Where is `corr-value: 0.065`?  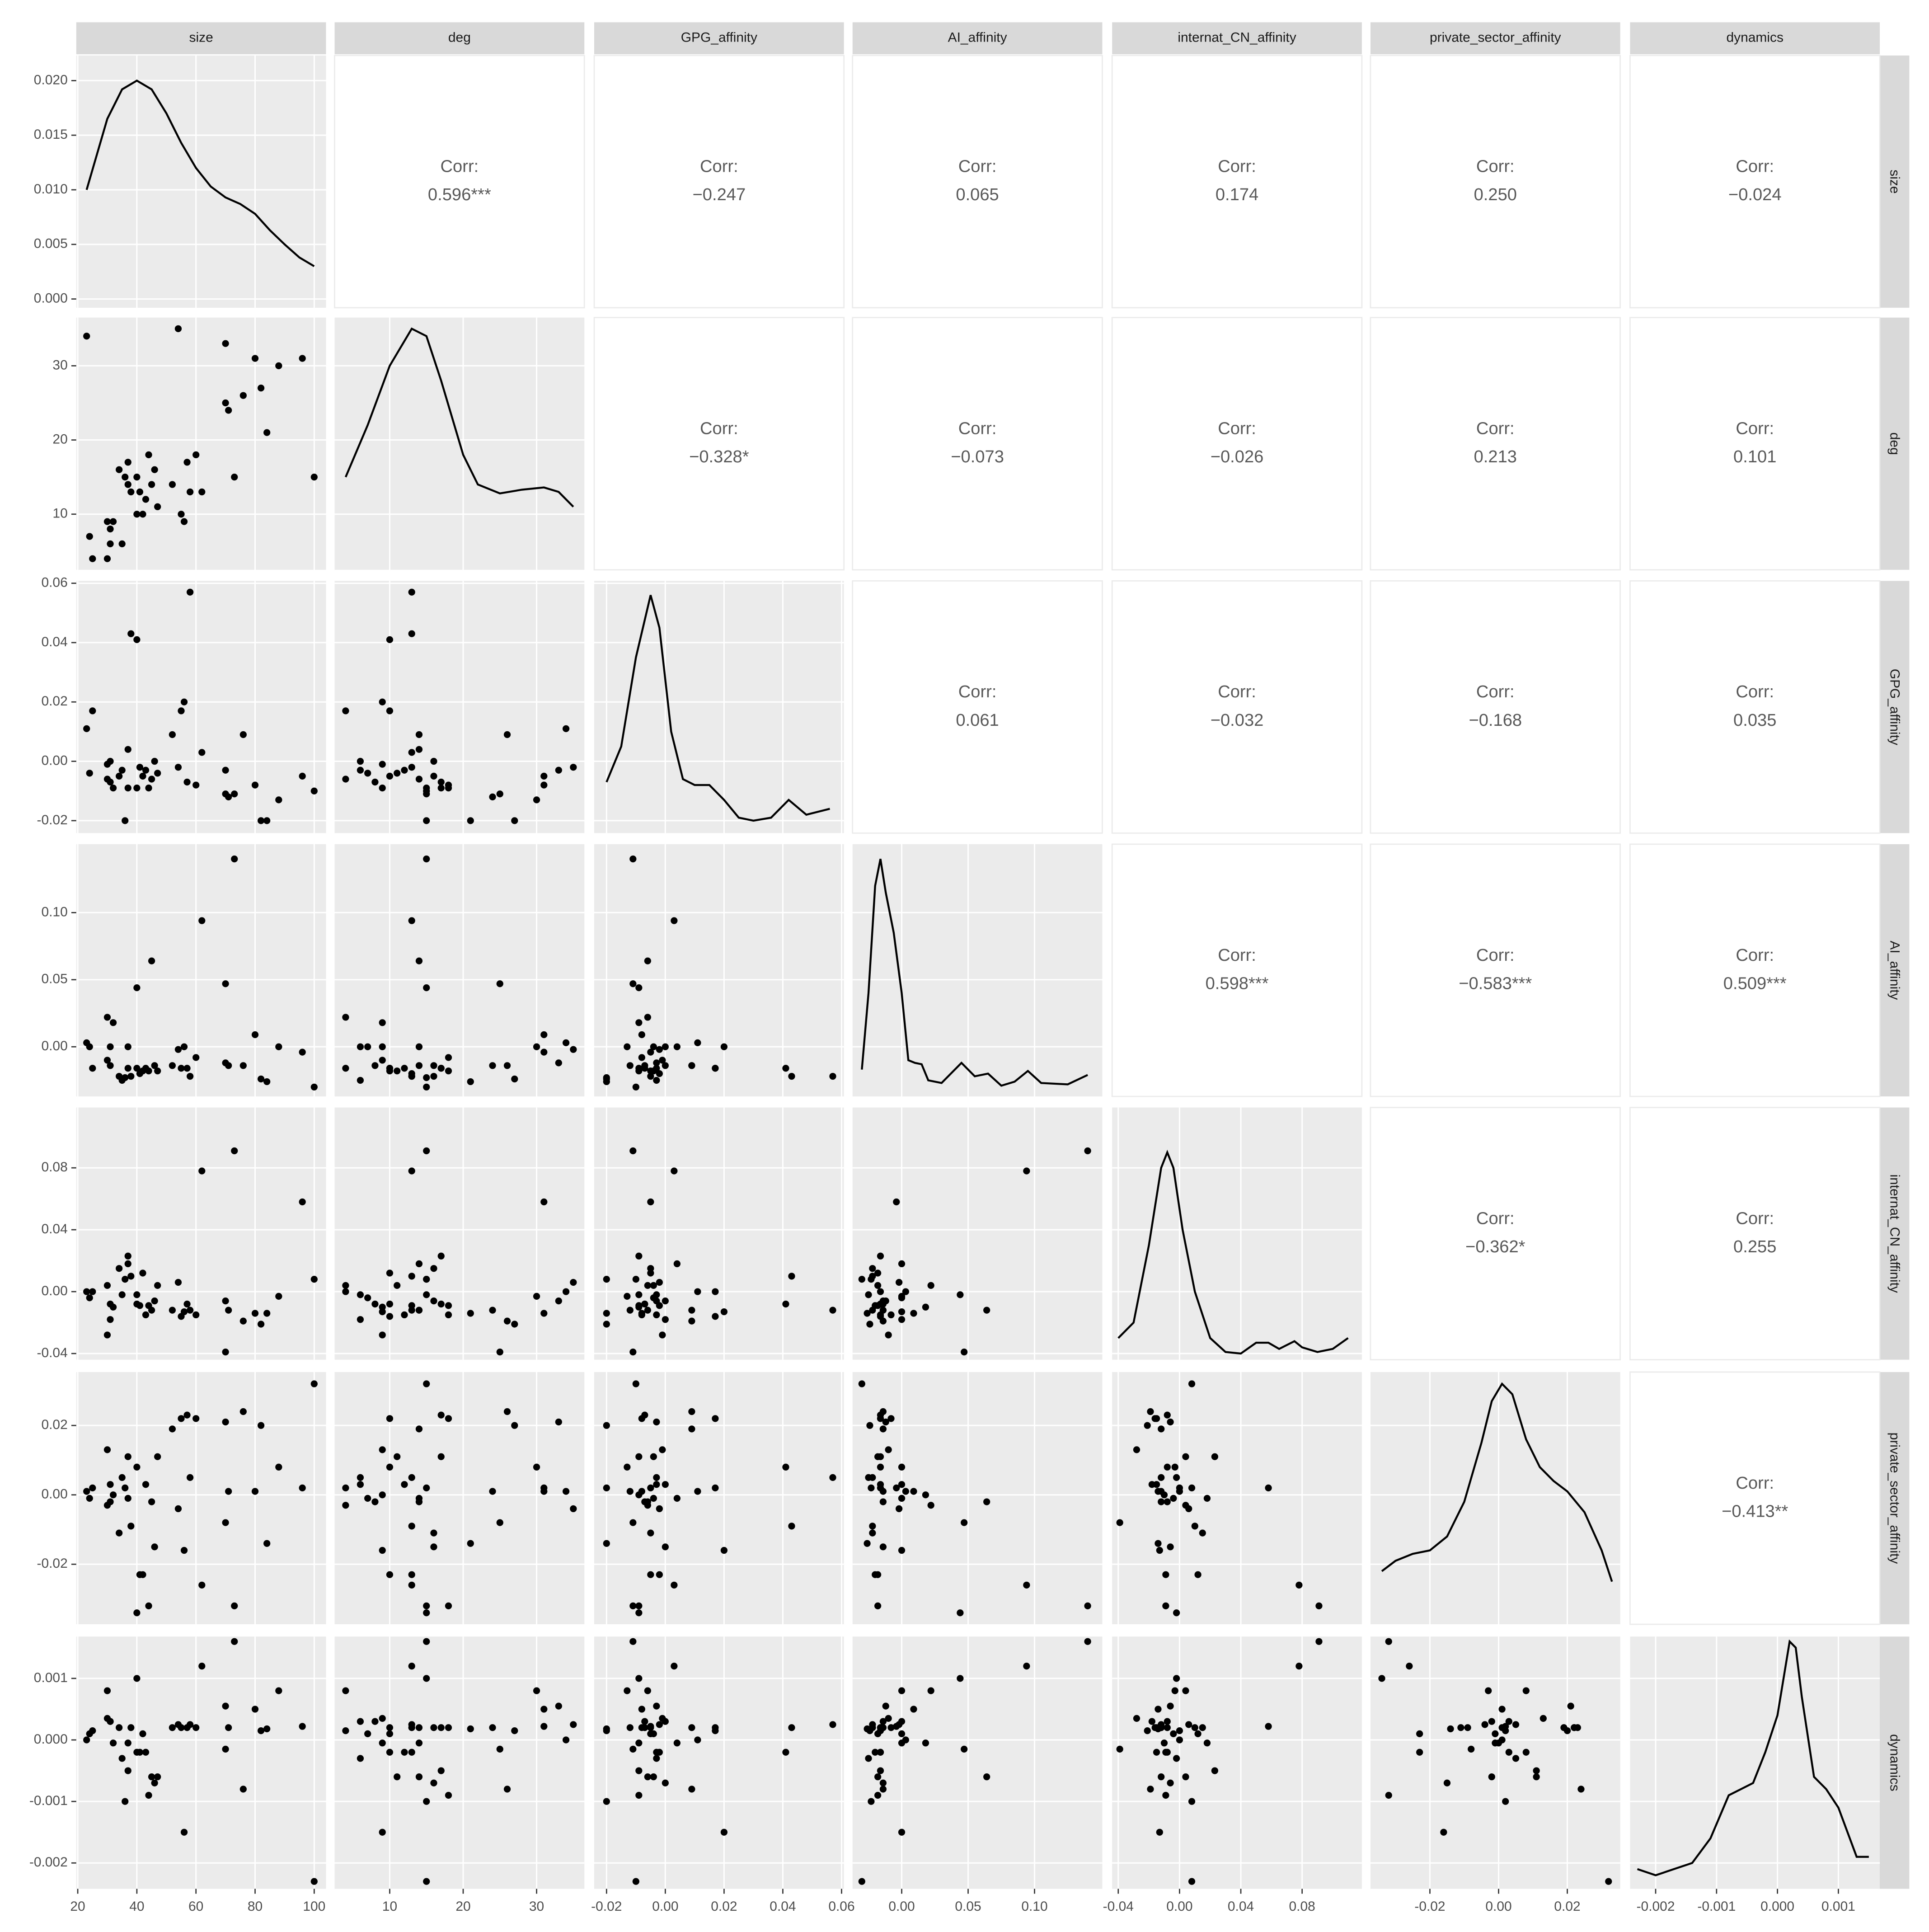 corr-value: 0.065 is located at coordinates (977, 195).